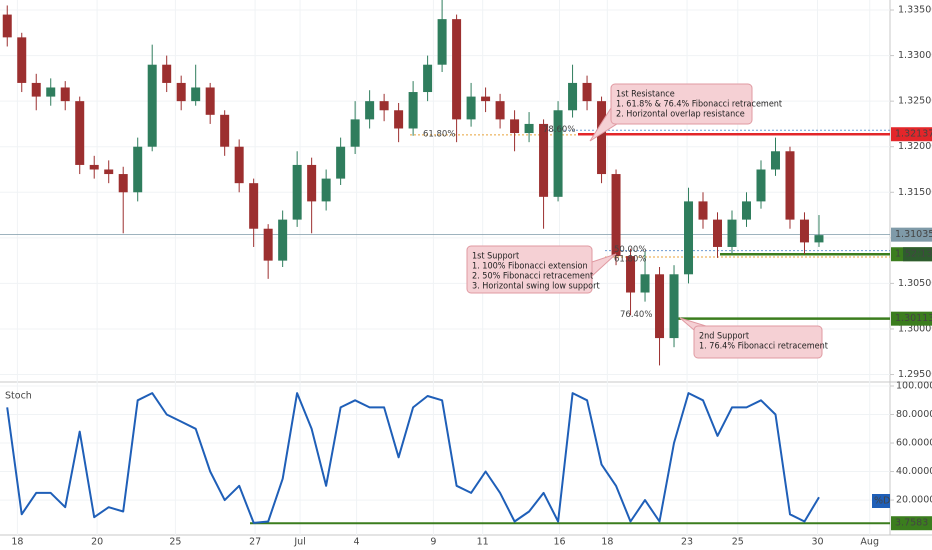 Image resolution: width=932 pixels, height=550 pixels. I want to click on fib-label: 50.00%, so click(630, 250).